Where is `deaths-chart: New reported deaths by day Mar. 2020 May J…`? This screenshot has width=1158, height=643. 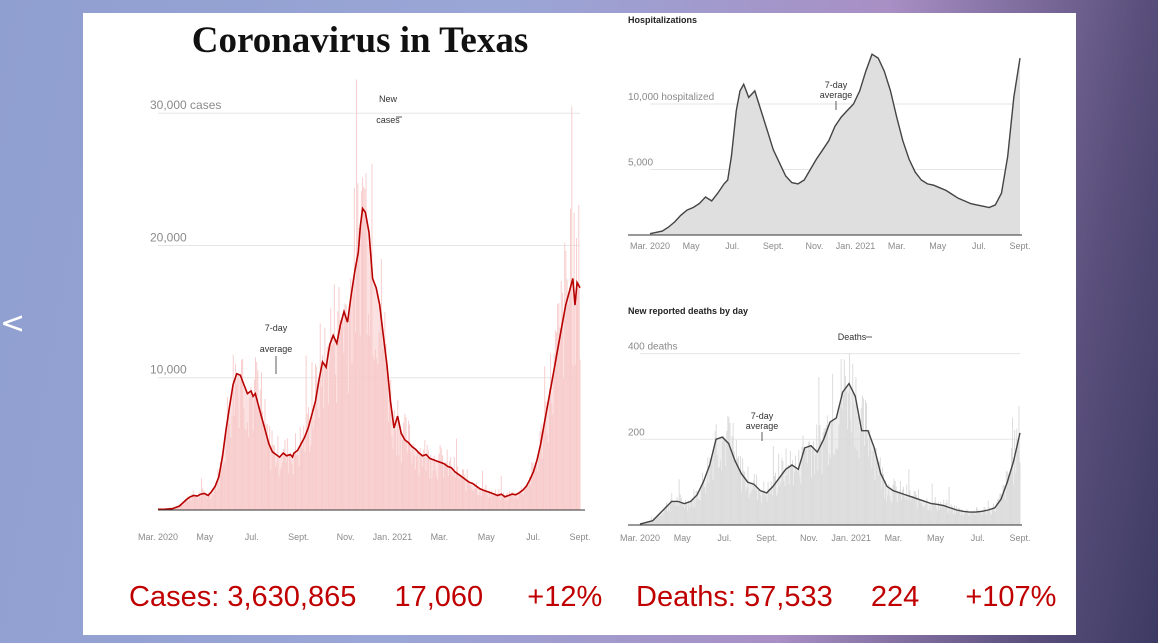 deaths-chart: New reported deaths by day Mar. 2020 May J… is located at coordinates (825, 424).